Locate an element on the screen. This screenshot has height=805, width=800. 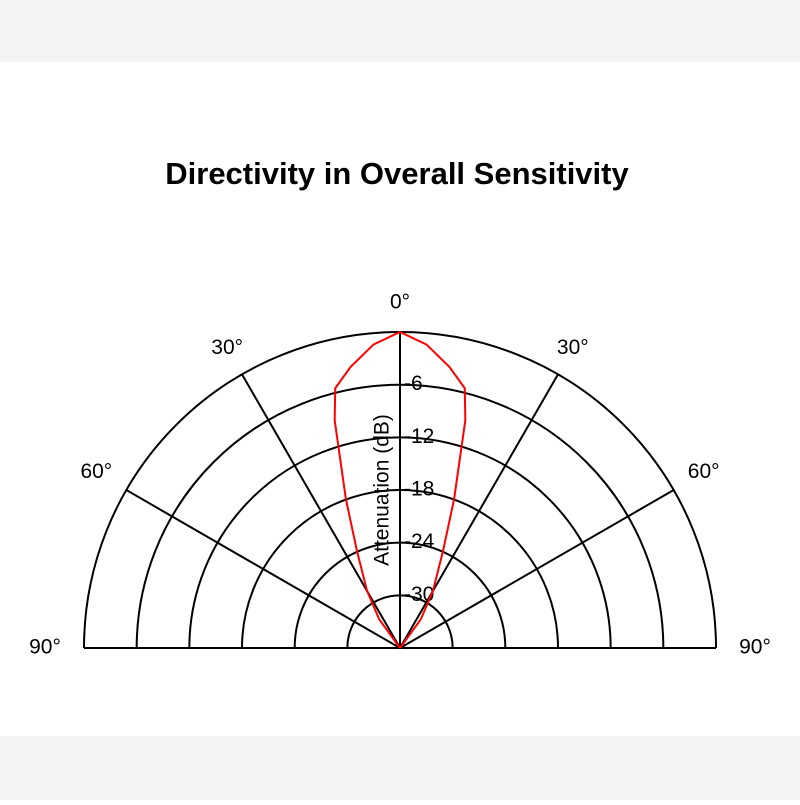
r-tick-label: -24 is located at coordinates (419, 541).